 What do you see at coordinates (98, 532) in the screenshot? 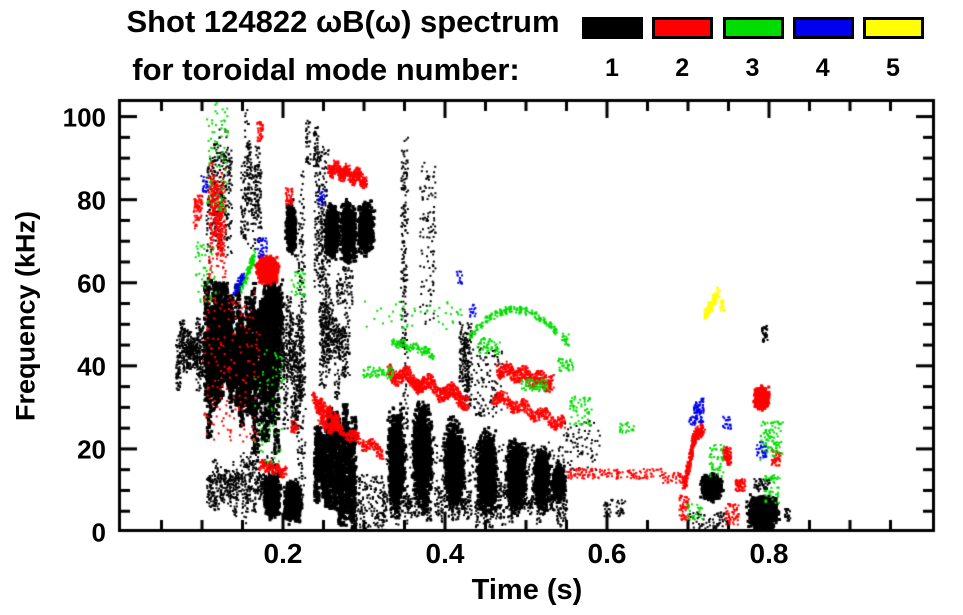
I see `y-tick-0: 0` at bounding box center [98, 532].